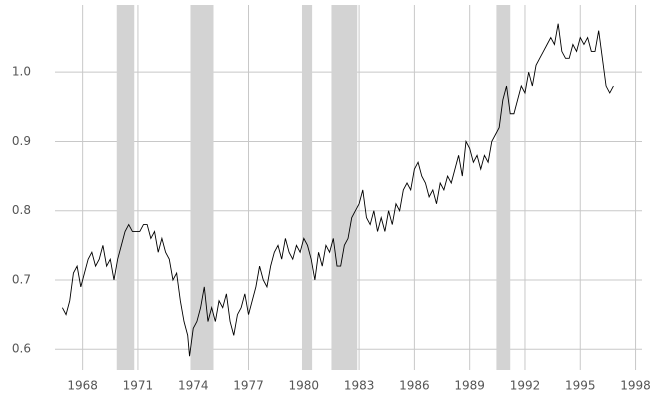 The height and width of the screenshot is (404, 650). I want to click on y-tick-label: 1.0, so click(21, 72).